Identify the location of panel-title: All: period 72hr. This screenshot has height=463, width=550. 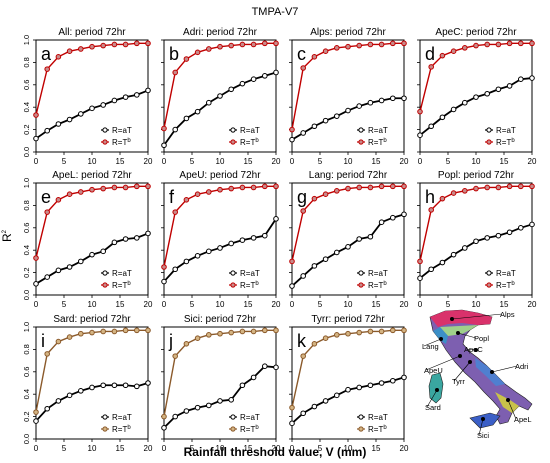
(92, 32).